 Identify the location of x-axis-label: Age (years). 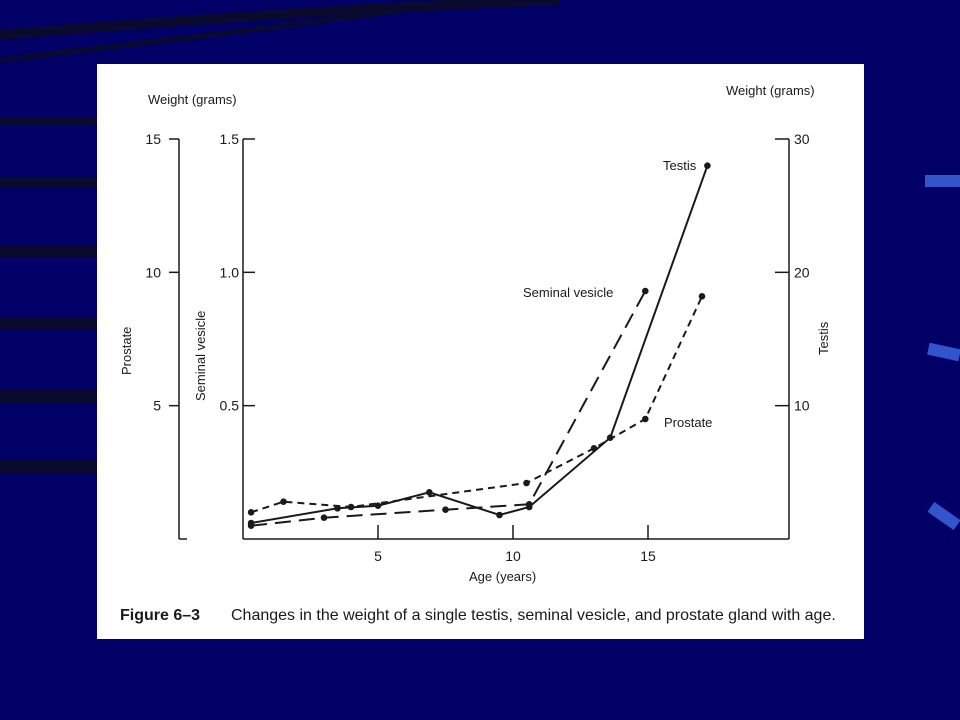
(503, 576).